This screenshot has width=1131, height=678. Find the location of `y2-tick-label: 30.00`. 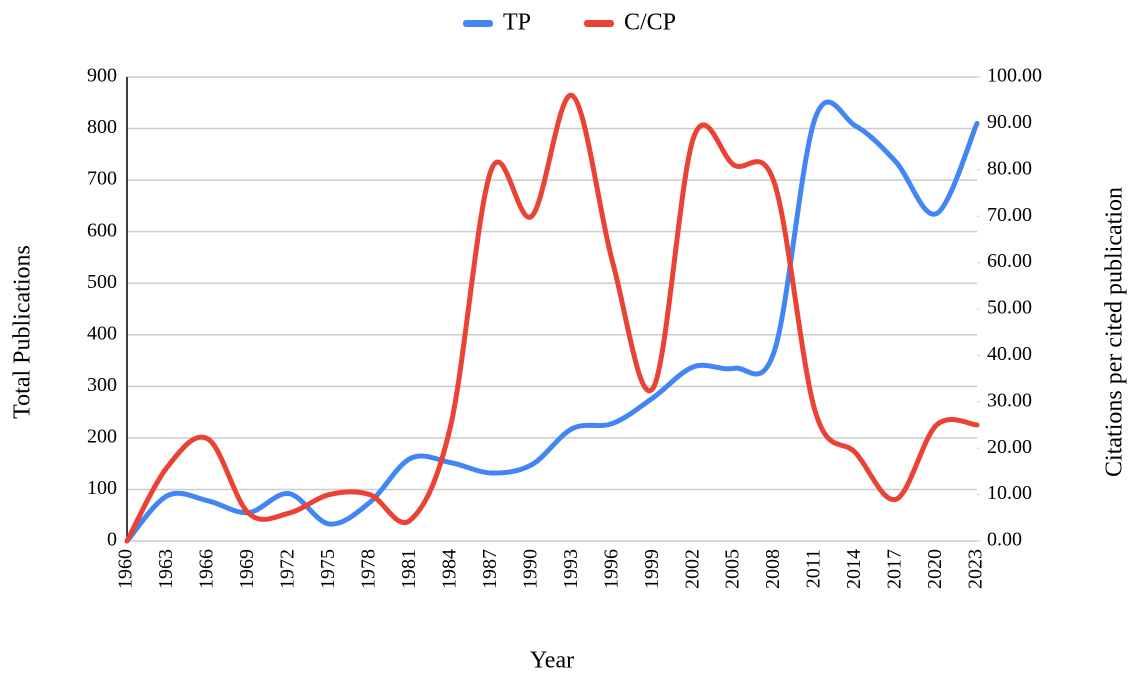

y2-tick-label: 30.00 is located at coordinates (1009, 400).